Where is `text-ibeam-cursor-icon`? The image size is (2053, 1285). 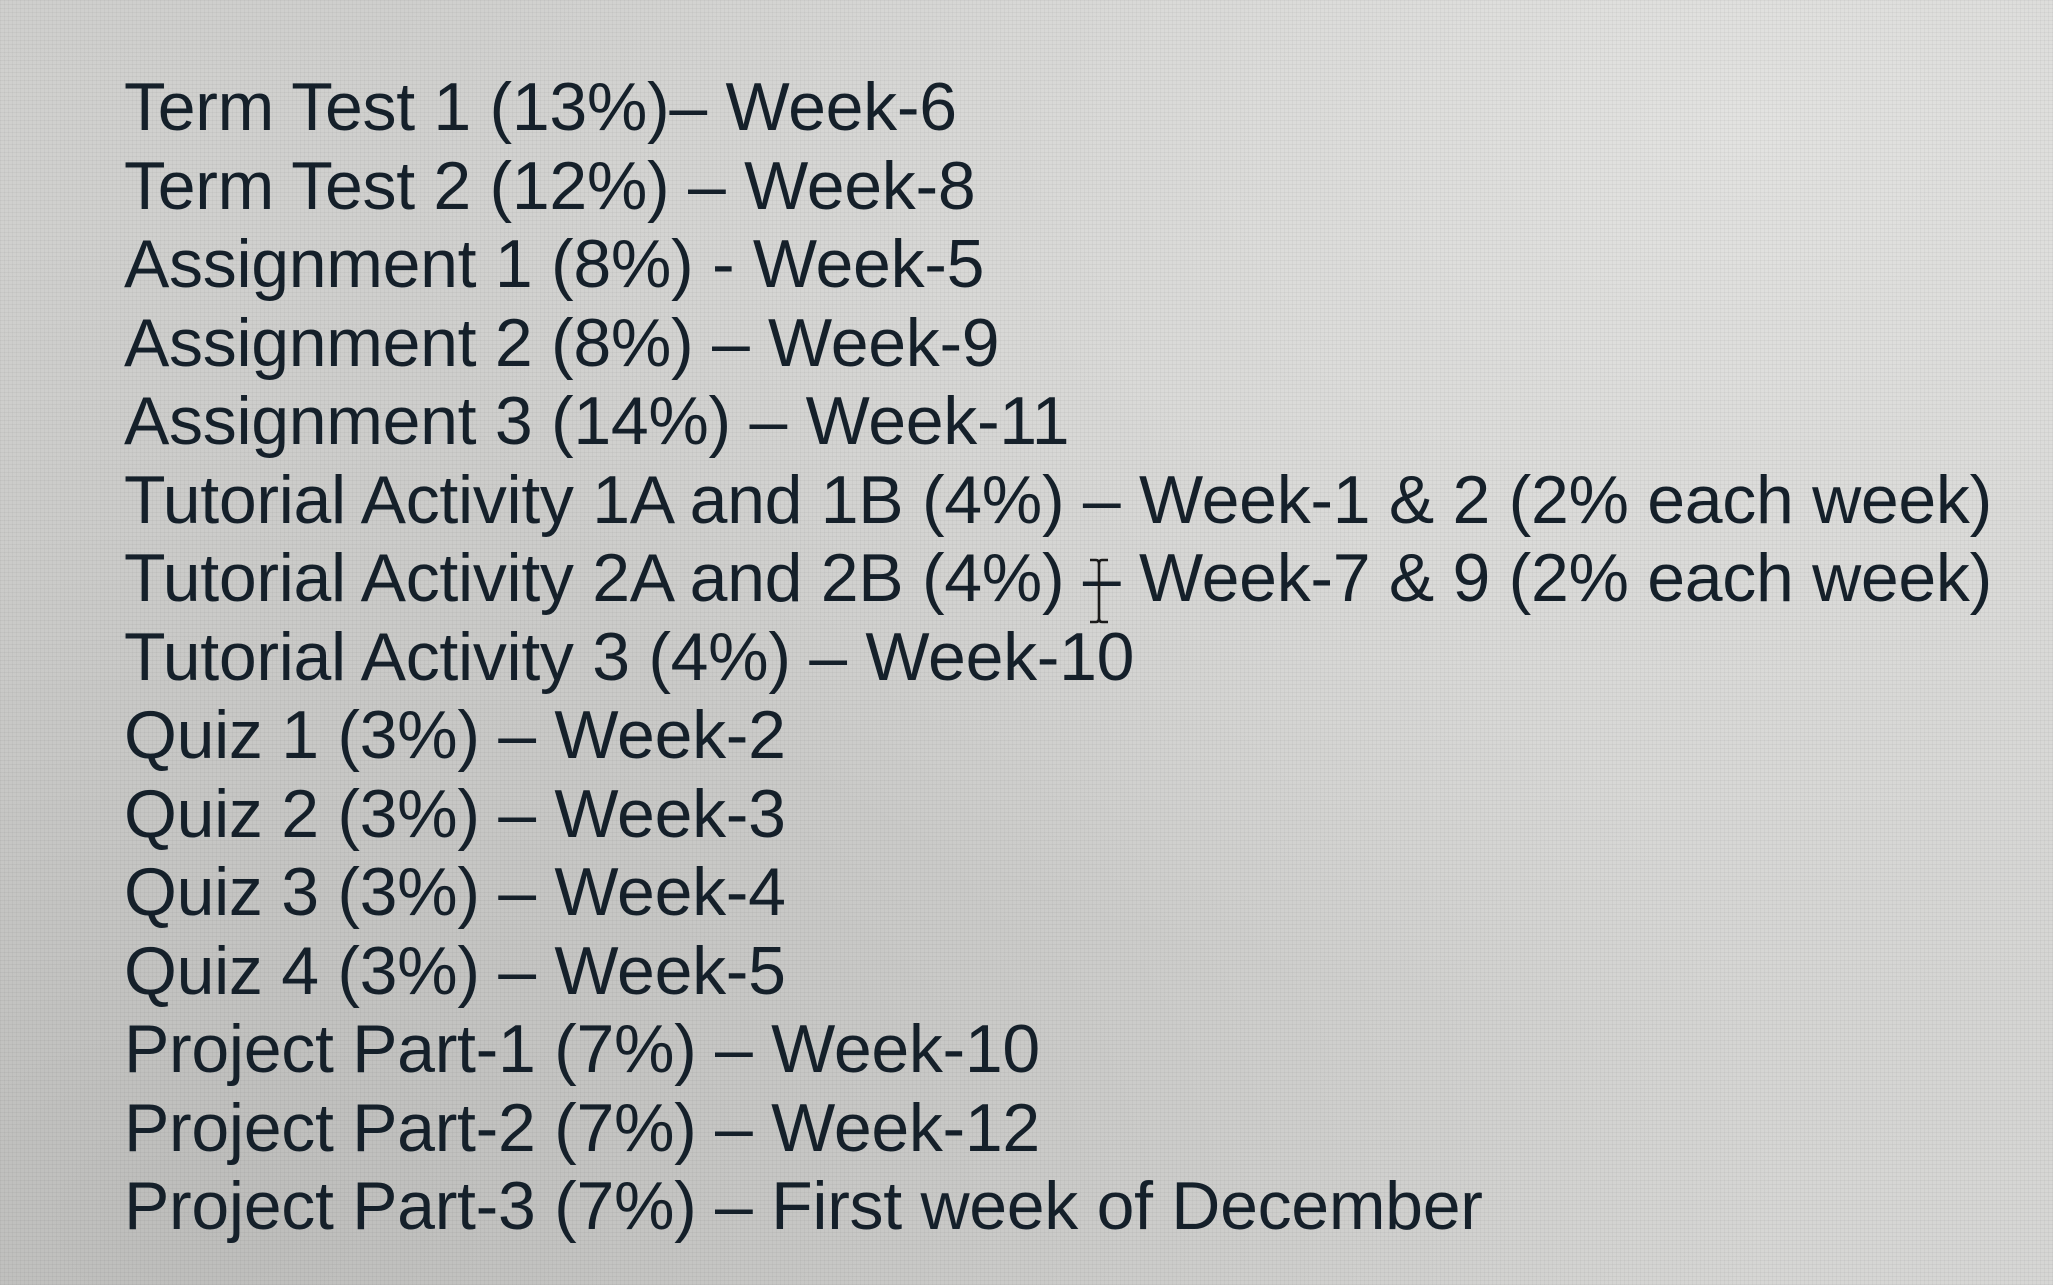 text-ibeam-cursor-icon is located at coordinates (1099, 591).